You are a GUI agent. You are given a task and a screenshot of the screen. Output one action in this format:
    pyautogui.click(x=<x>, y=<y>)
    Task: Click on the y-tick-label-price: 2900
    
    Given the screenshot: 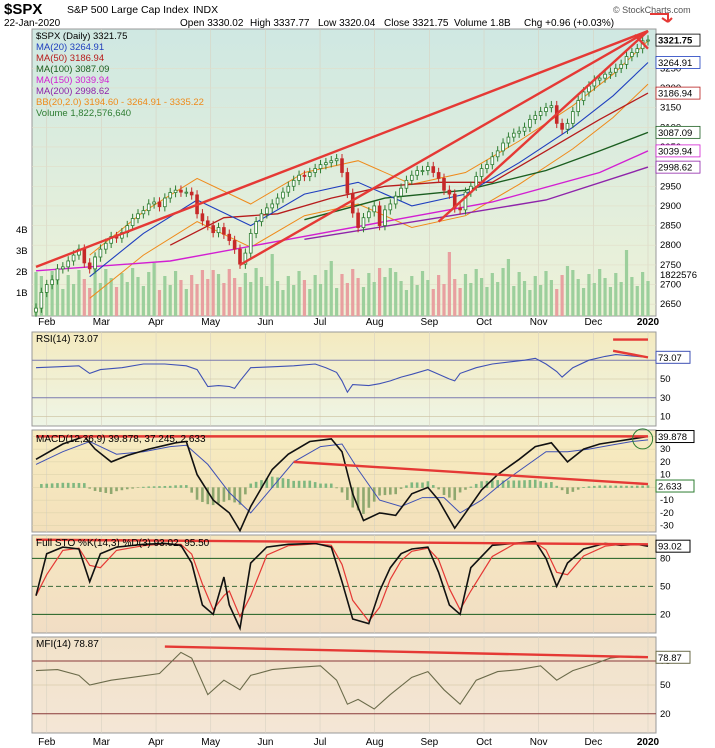 What is the action you would take?
    pyautogui.click(x=670, y=206)
    